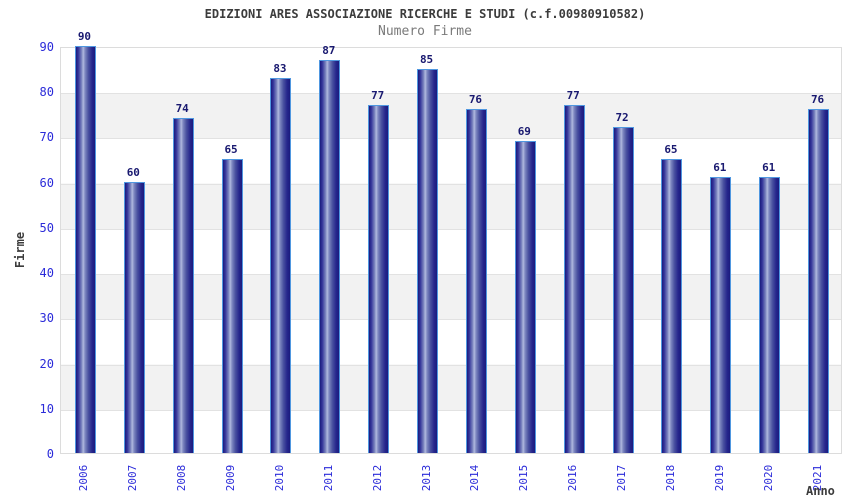  What do you see at coordinates (46, 227) in the screenshot?
I see `y-tick-50: 50` at bounding box center [46, 227].